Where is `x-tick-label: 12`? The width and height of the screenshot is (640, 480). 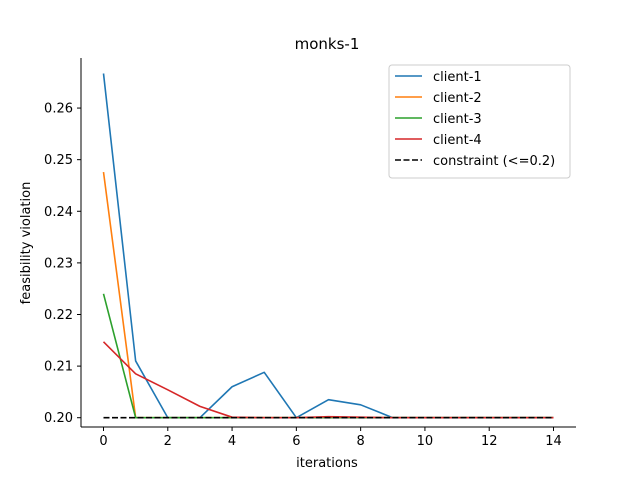 x-tick-label: 12 is located at coordinates (489, 441).